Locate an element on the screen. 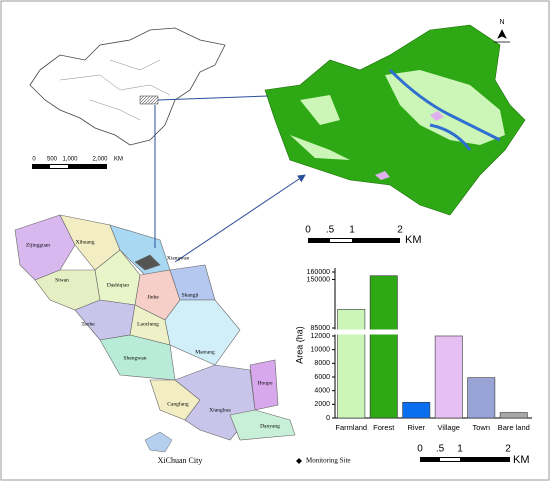  x-tick-label: Farmland is located at coordinates (351, 427).